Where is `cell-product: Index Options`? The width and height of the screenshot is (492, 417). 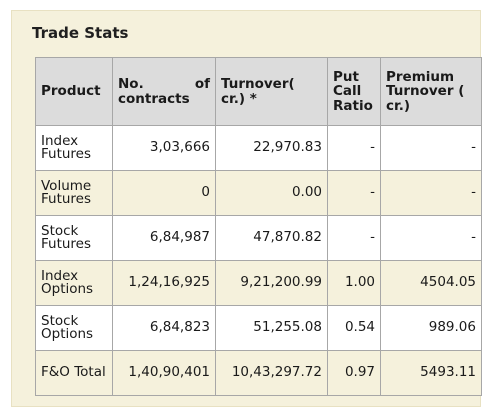 cell-product: Index Options is located at coordinates (74, 283).